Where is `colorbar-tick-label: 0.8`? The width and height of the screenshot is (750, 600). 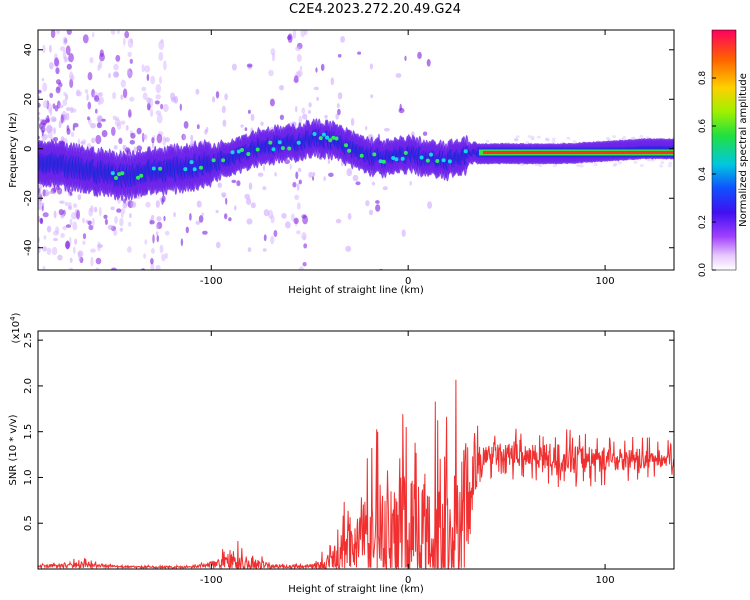
colorbar-tick-label: 0.8 is located at coordinates (703, 78).